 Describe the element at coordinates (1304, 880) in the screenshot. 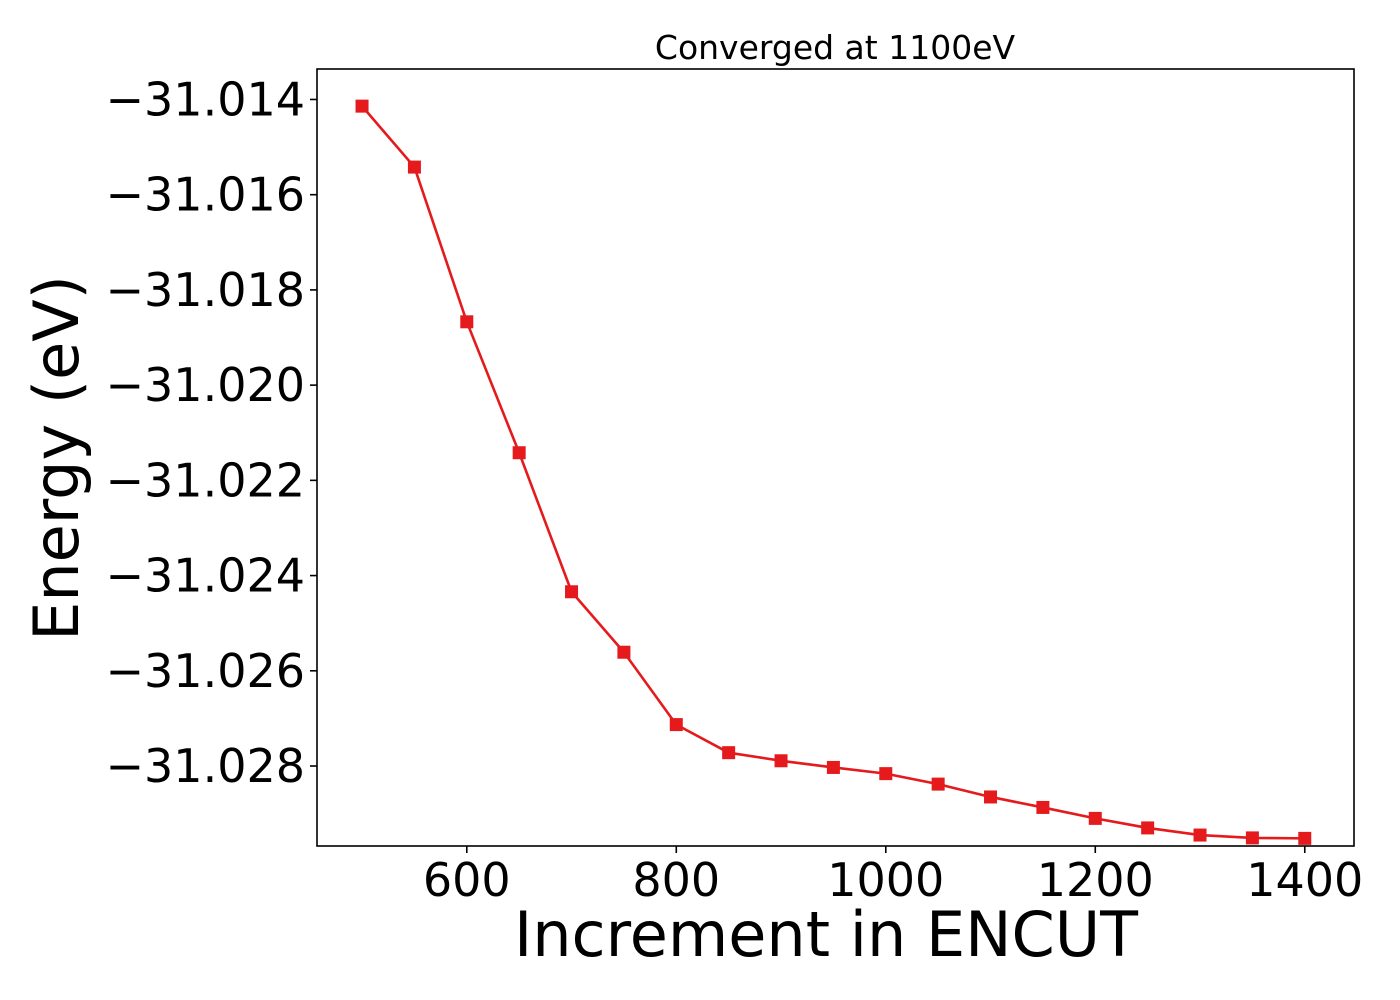

I see `x-tick-label: 1400` at that location.